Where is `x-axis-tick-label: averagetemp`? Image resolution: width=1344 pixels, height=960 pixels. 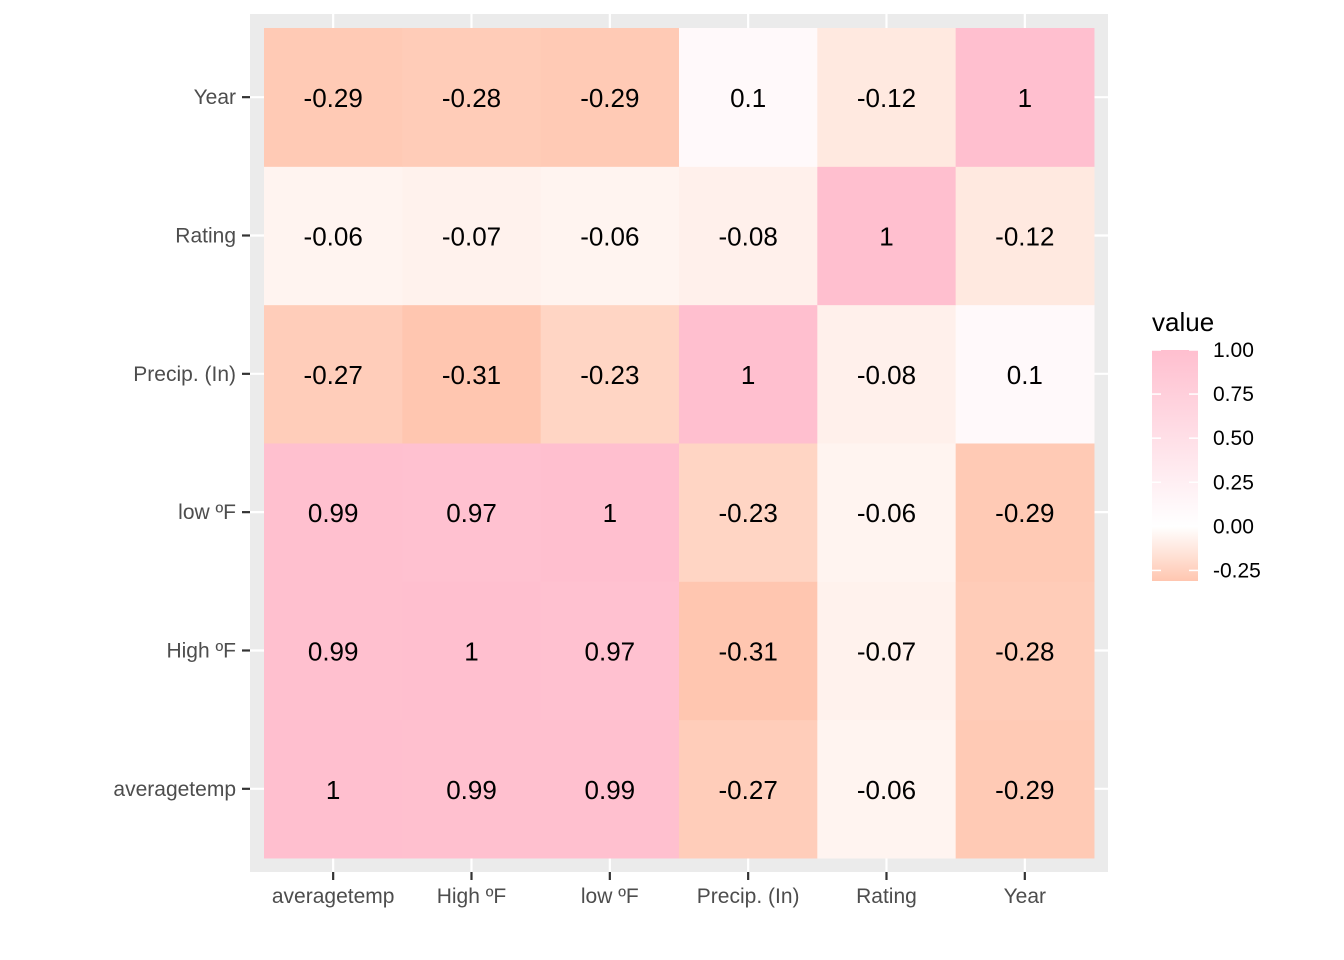
x-axis-tick-label: averagetemp is located at coordinates (333, 896).